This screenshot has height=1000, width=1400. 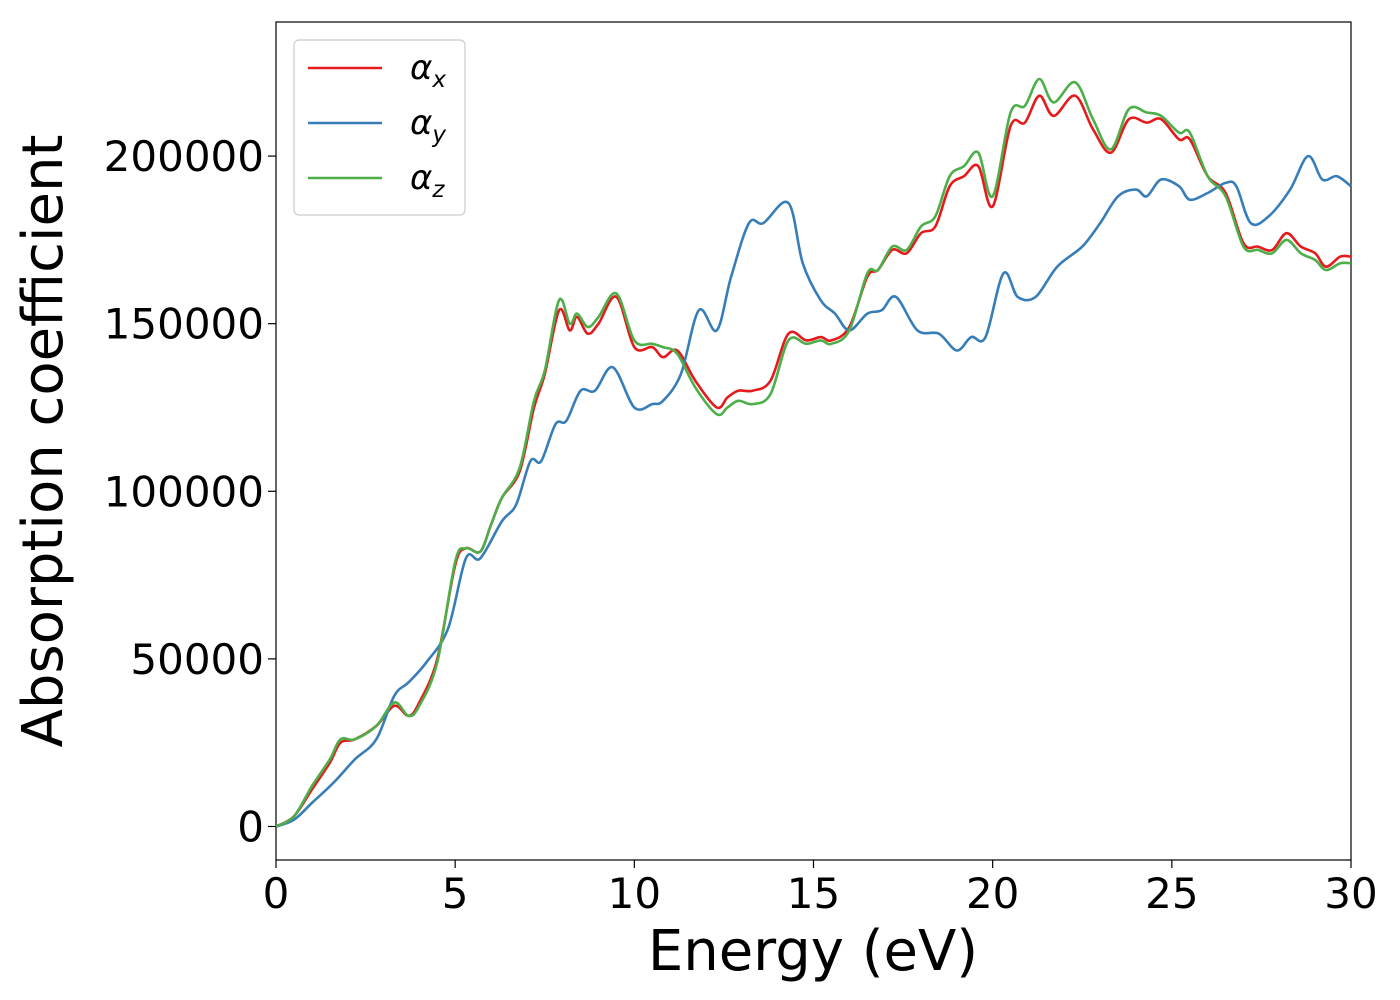 What do you see at coordinates (43, 441) in the screenshot?
I see `y-axis-label: Absorption coefficient` at bounding box center [43, 441].